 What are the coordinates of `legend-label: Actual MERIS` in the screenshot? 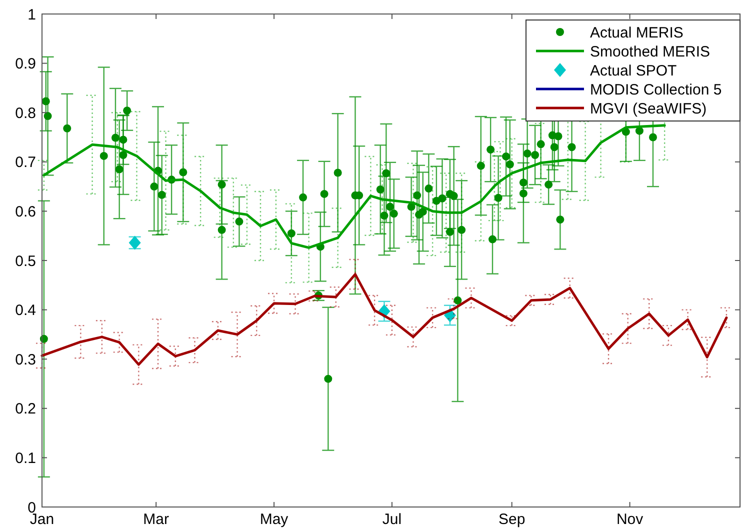 It's located at (637, 33).